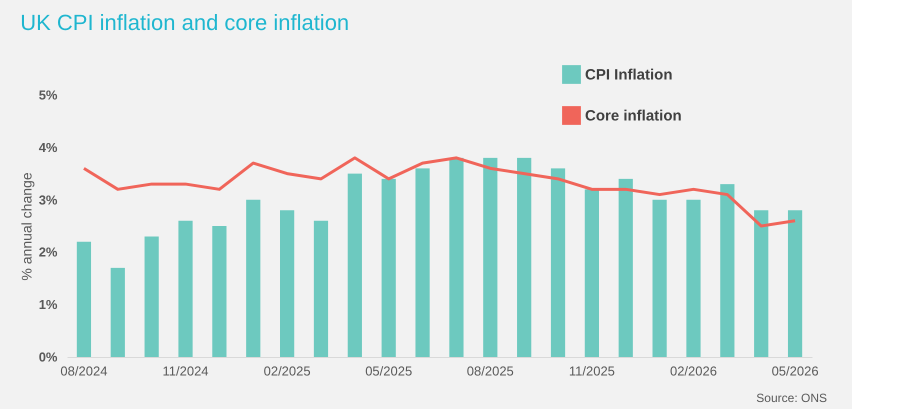 The image size is (900, 412). What do you see at coordinates (388, 371) in the screenshot?
I see `x-tick-label: 05/2025` at bounding box center [388, 371].